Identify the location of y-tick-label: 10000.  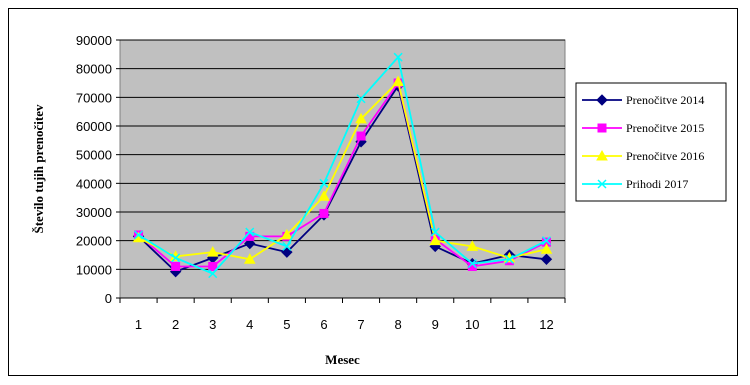
(94, 269).